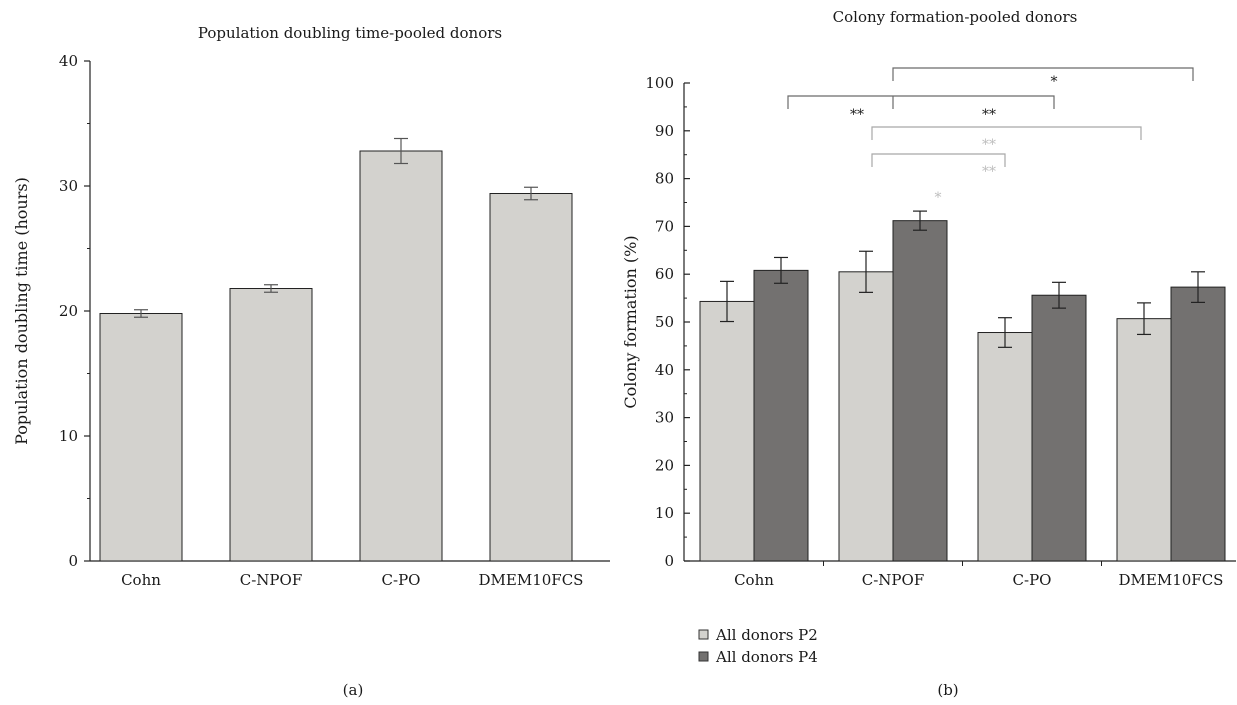 The width and height of the screenshot is (1237, 705). I want to click on chart-a-x-tick-label: C-PO, so click(401, 580).